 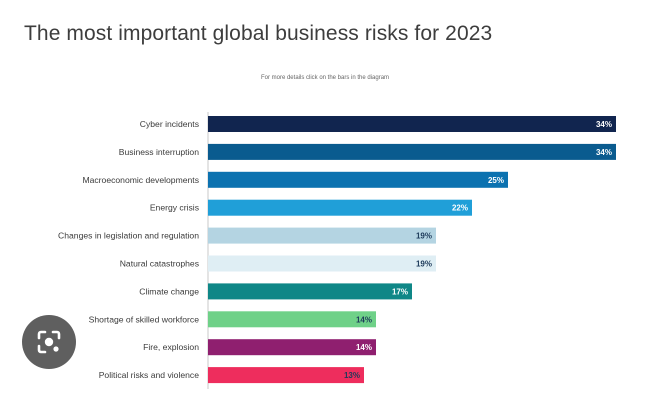 What do you see at coordinates (144, 319) in the screenshot?
I see `category-label: Shortage of skilled workforce` at bounding box center [144, 319].